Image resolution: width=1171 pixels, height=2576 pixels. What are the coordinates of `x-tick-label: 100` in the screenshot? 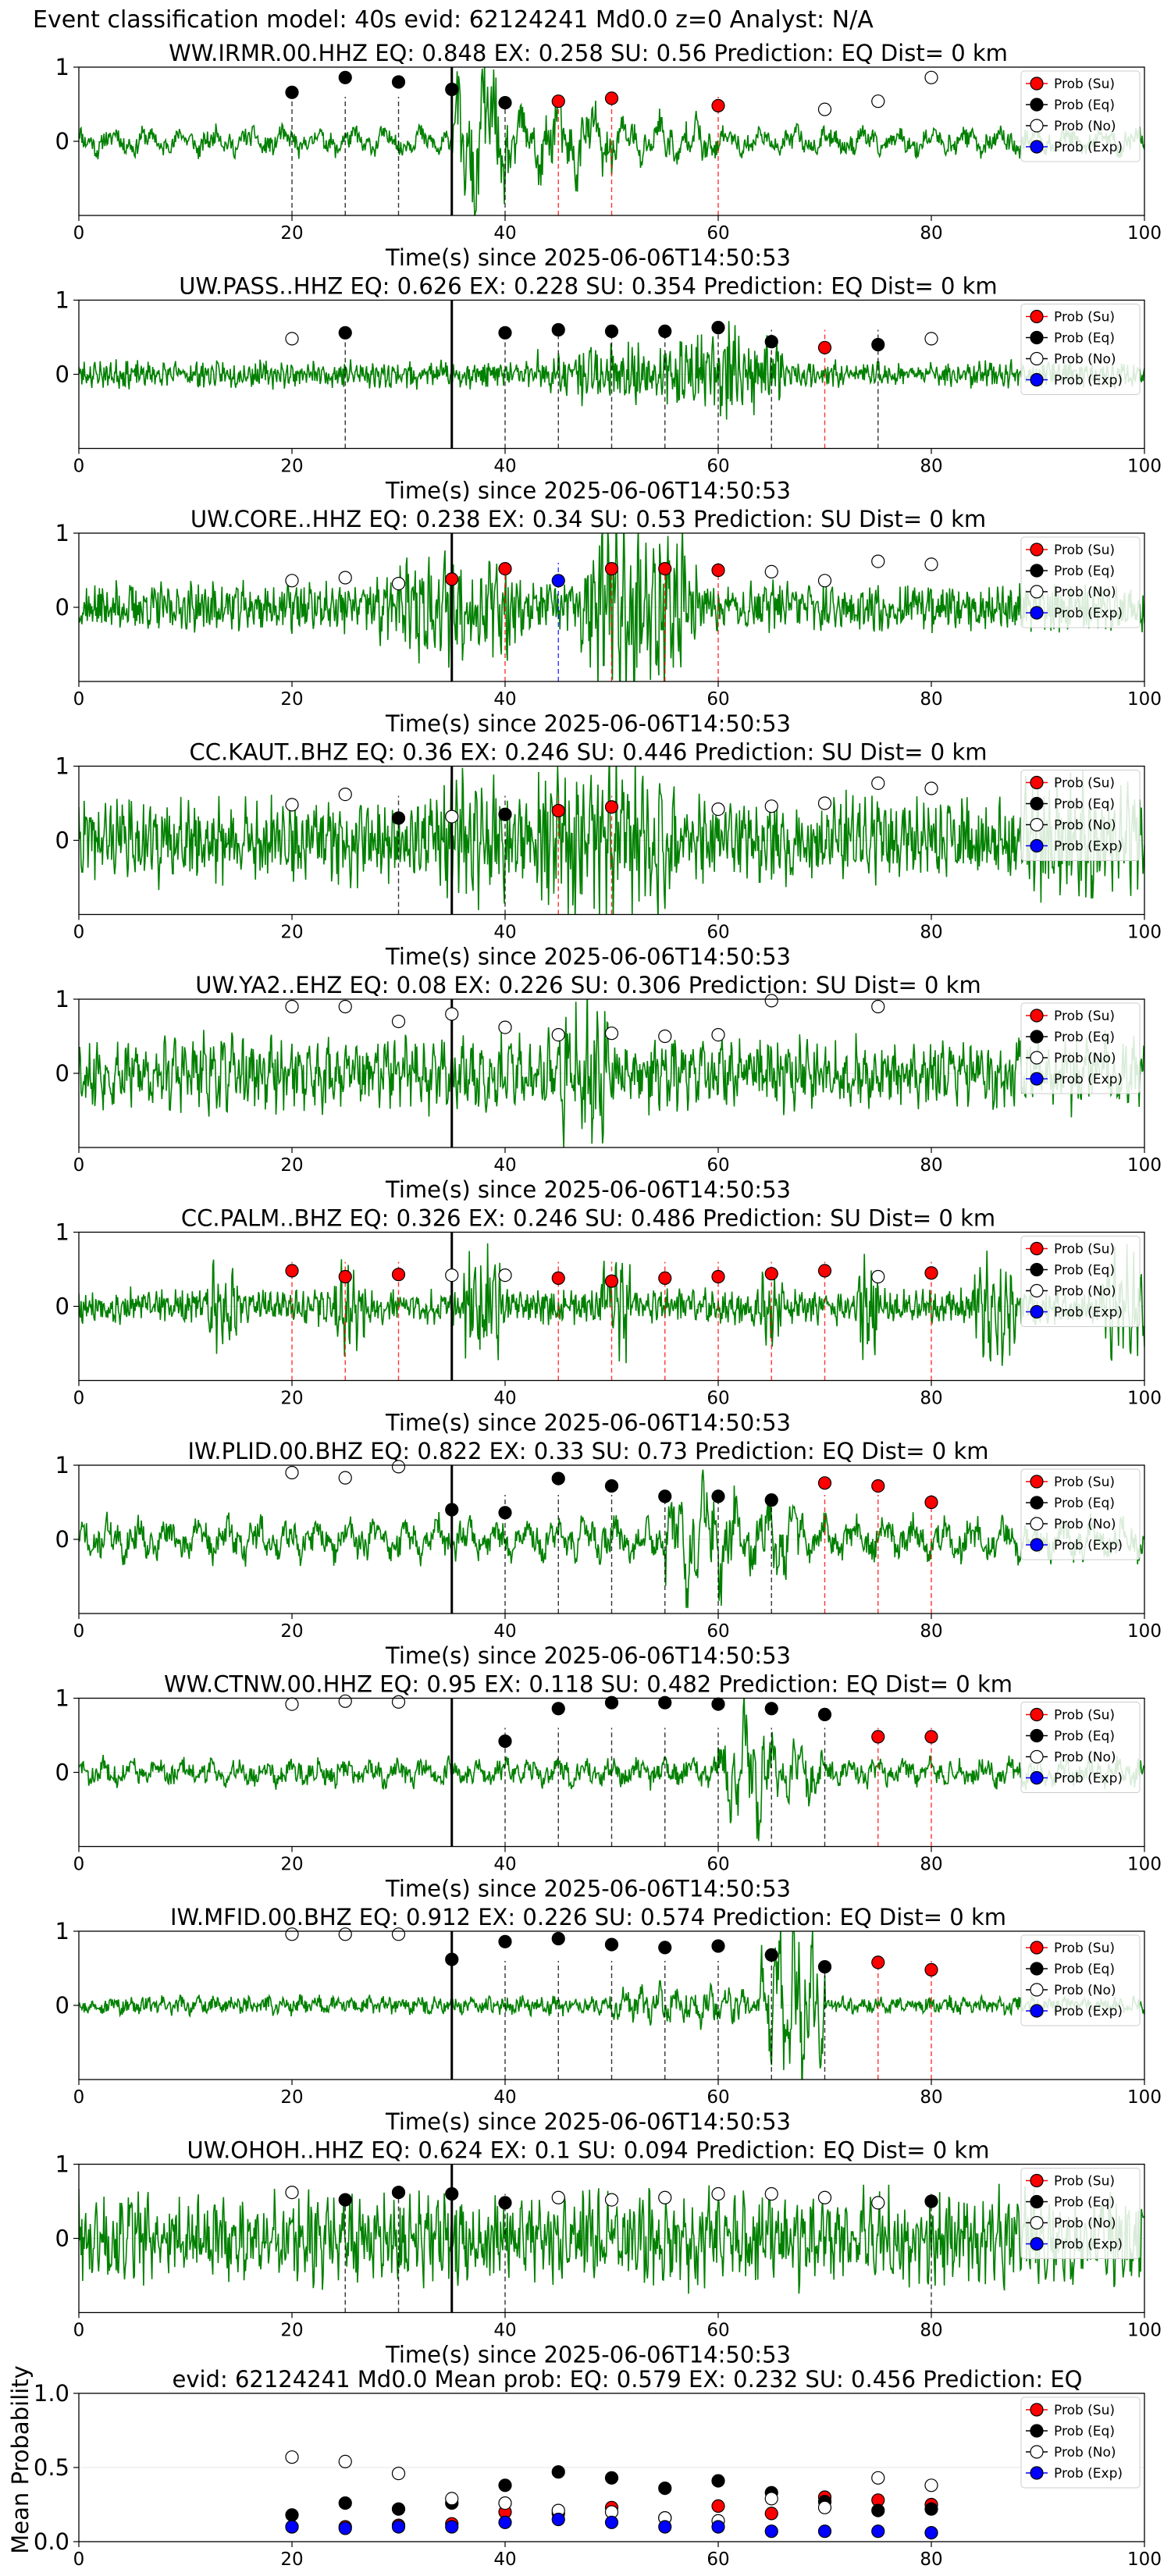 It's located at (1144, 467).